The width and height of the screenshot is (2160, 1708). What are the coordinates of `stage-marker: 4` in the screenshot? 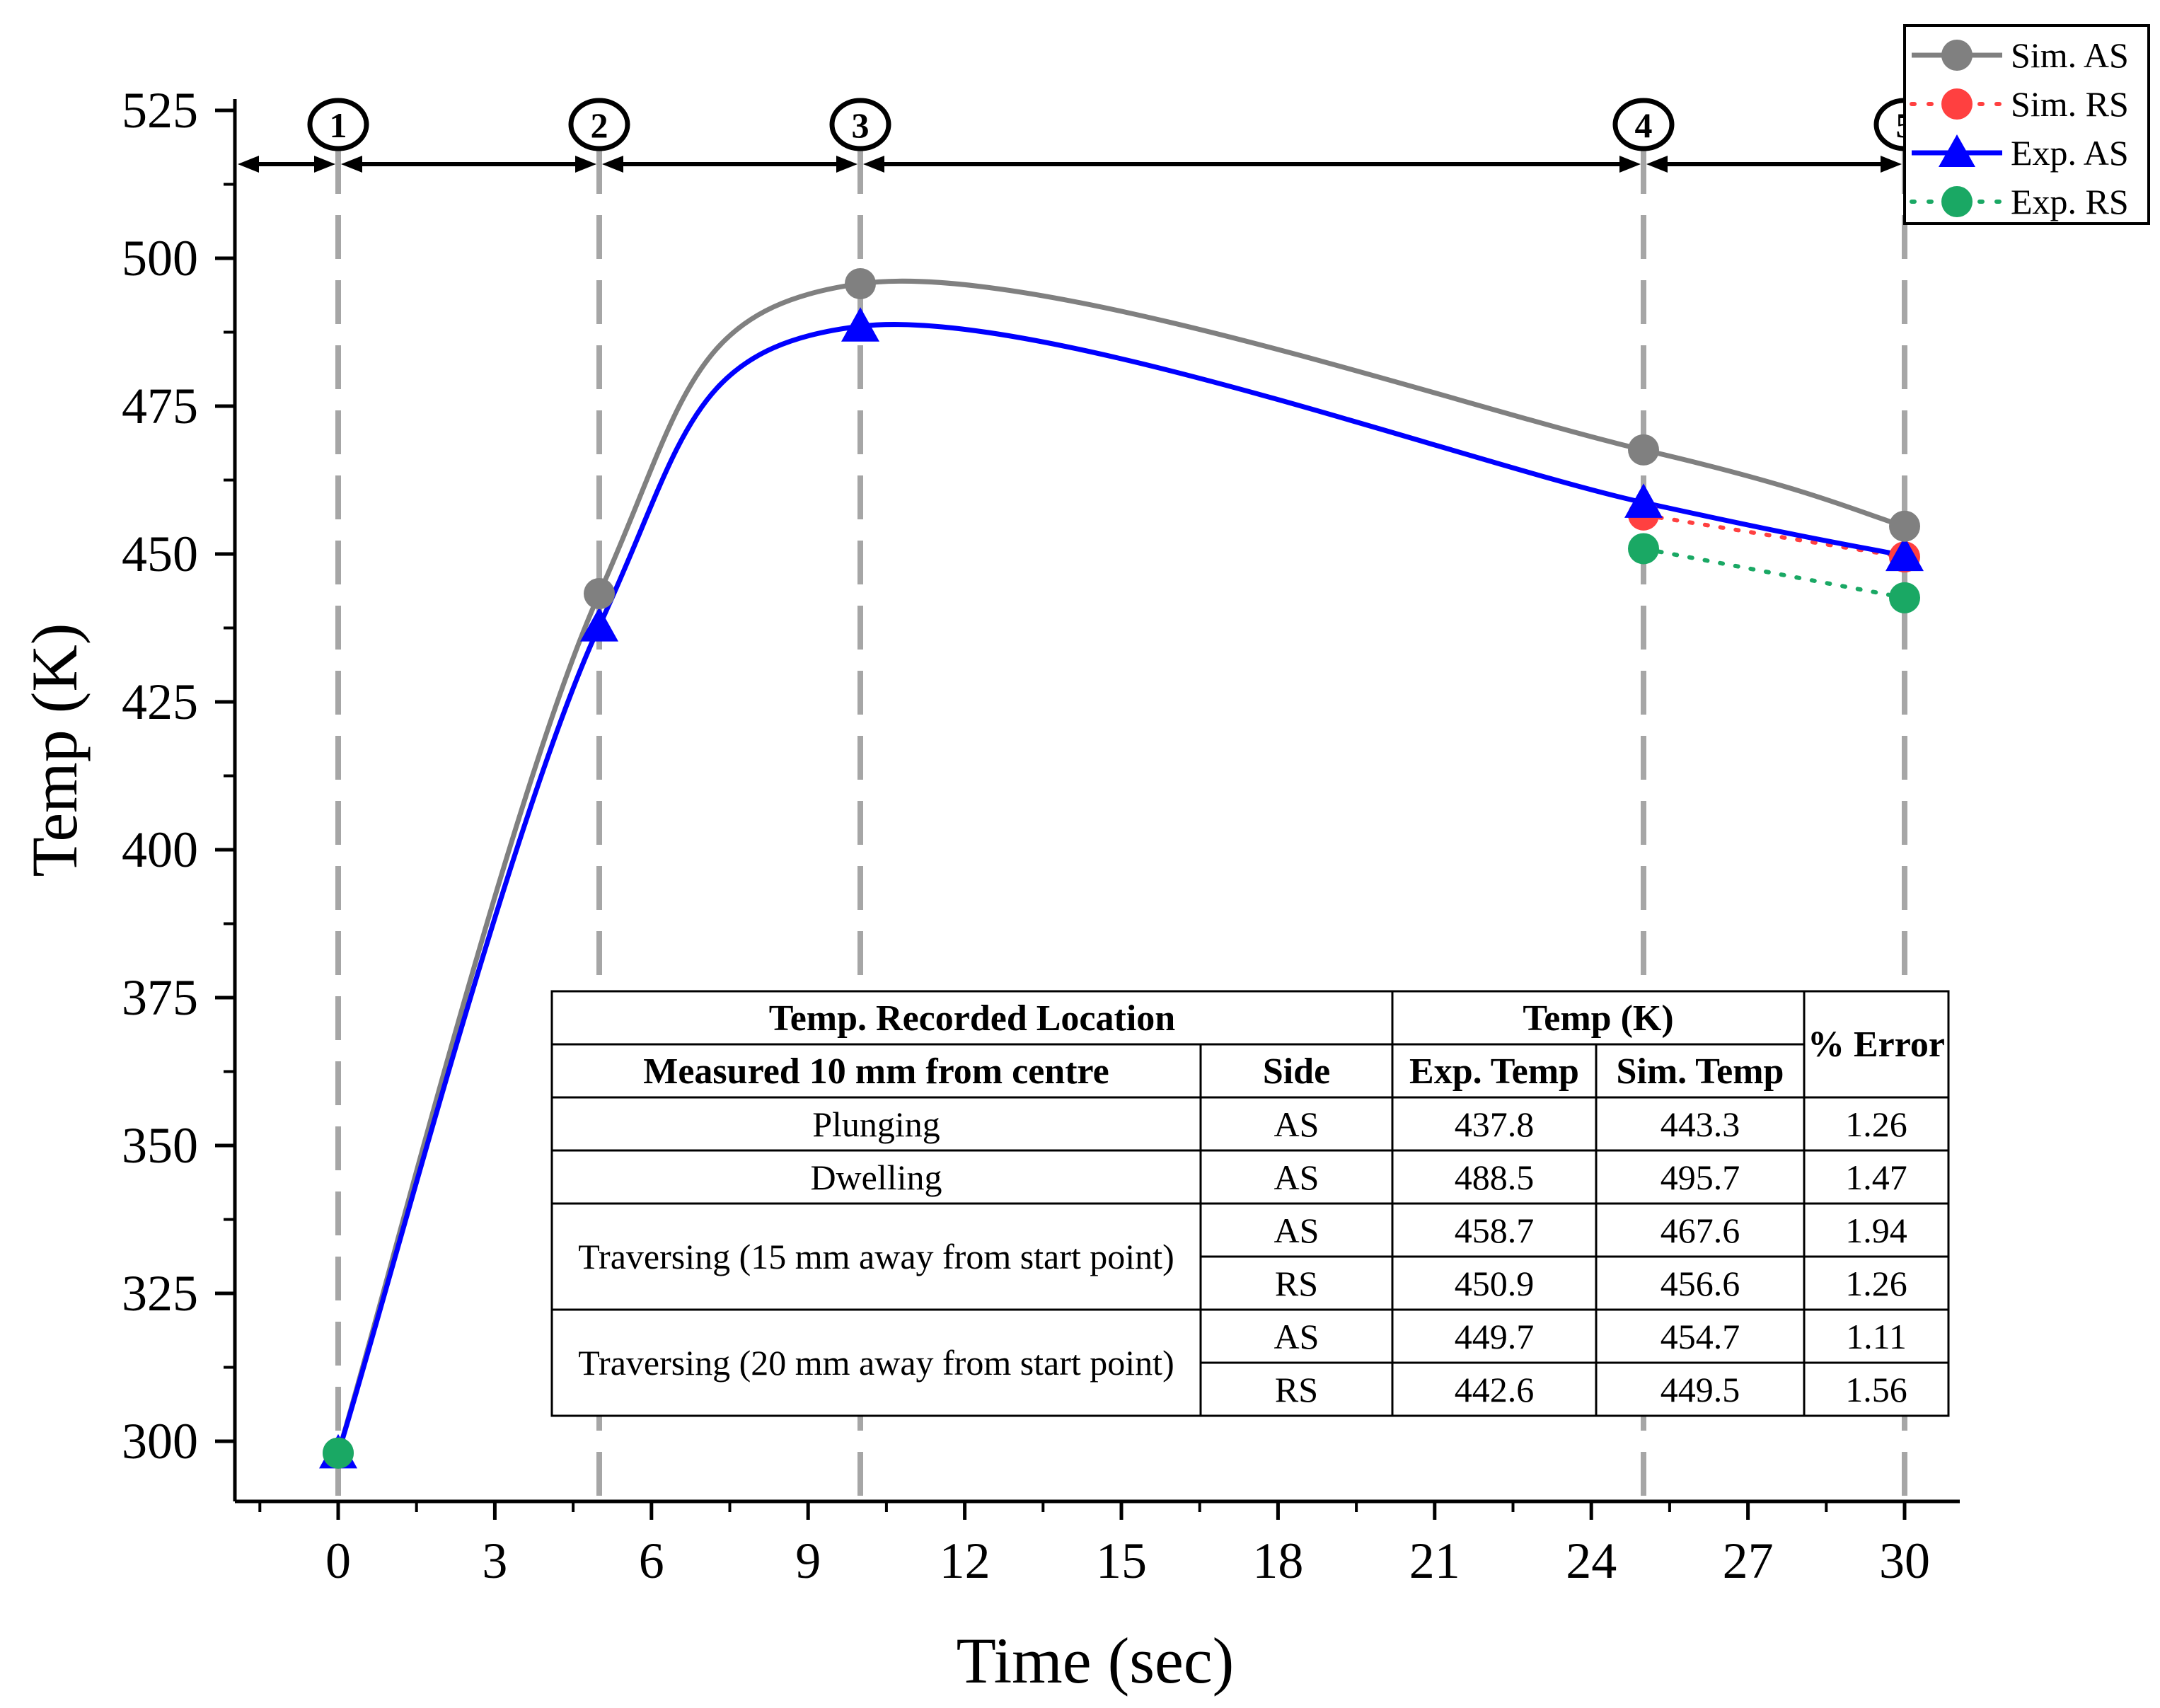 It's located at (1643, 124).